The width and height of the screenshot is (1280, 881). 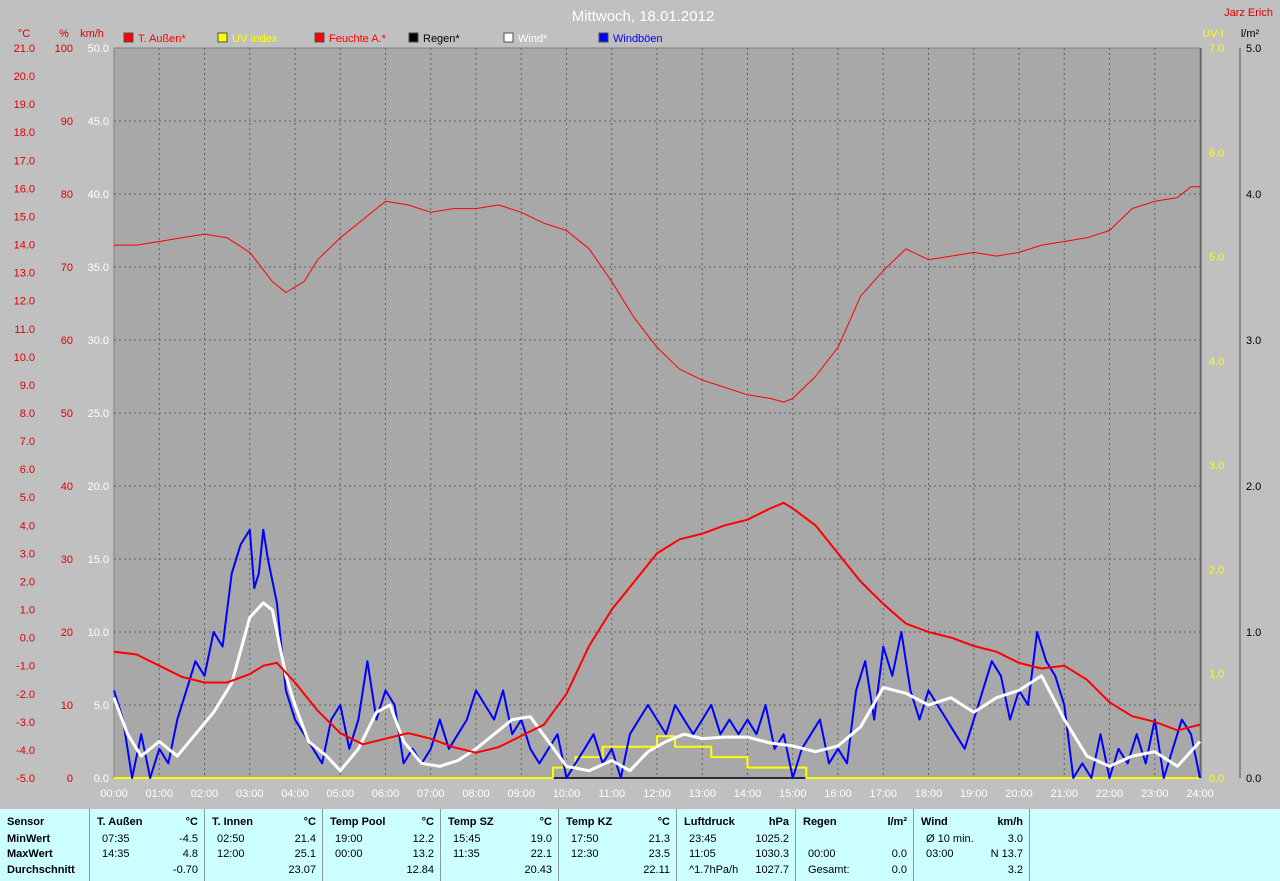 What do you see at coordinates (98, 487) in the screenshot?
I see `wind-tick-label: 20.0` at bounding box center [98, 487].